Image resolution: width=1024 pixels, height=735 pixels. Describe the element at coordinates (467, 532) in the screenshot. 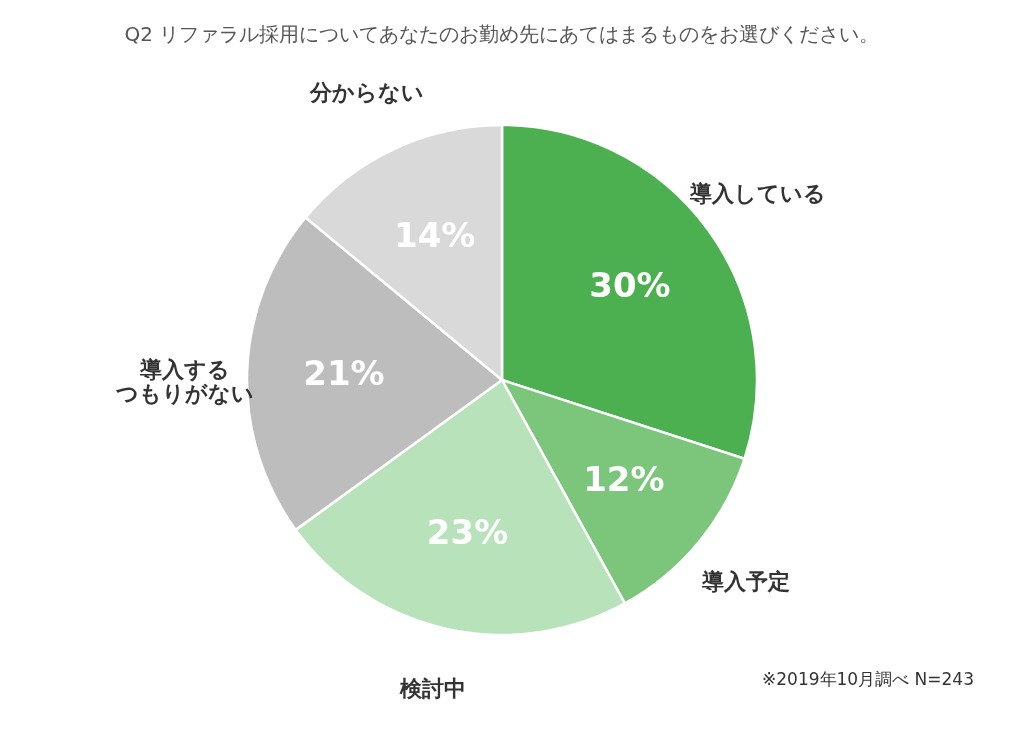

I see `data-label: 23%` at that location.